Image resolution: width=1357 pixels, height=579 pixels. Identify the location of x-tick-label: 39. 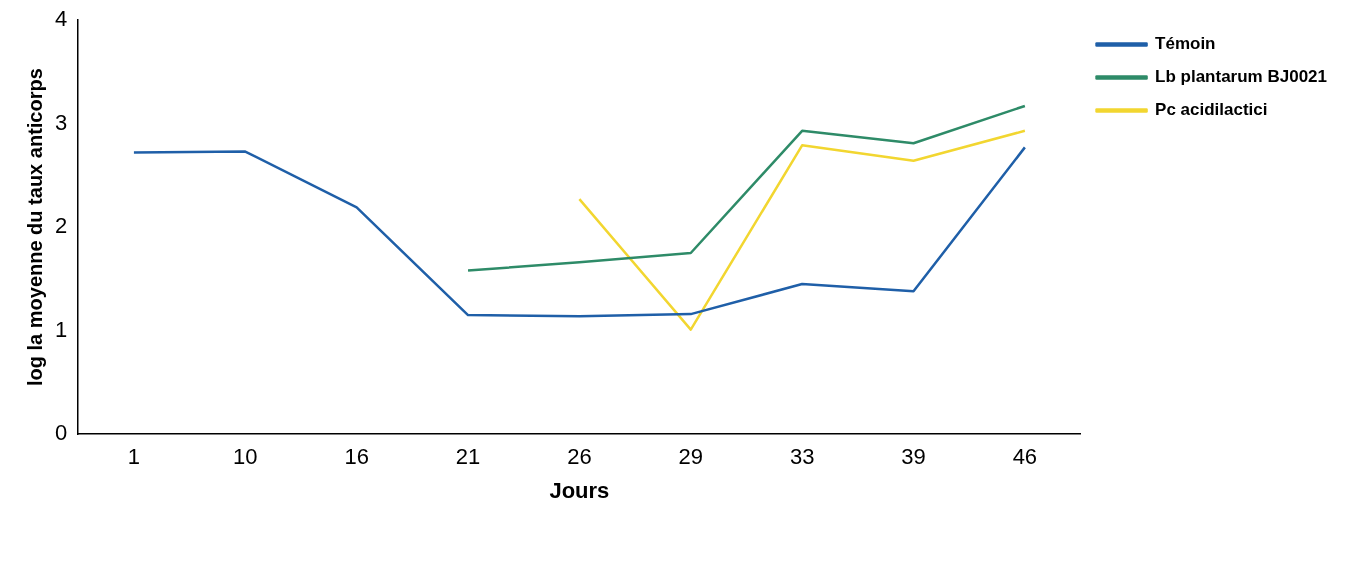
(913, 457).